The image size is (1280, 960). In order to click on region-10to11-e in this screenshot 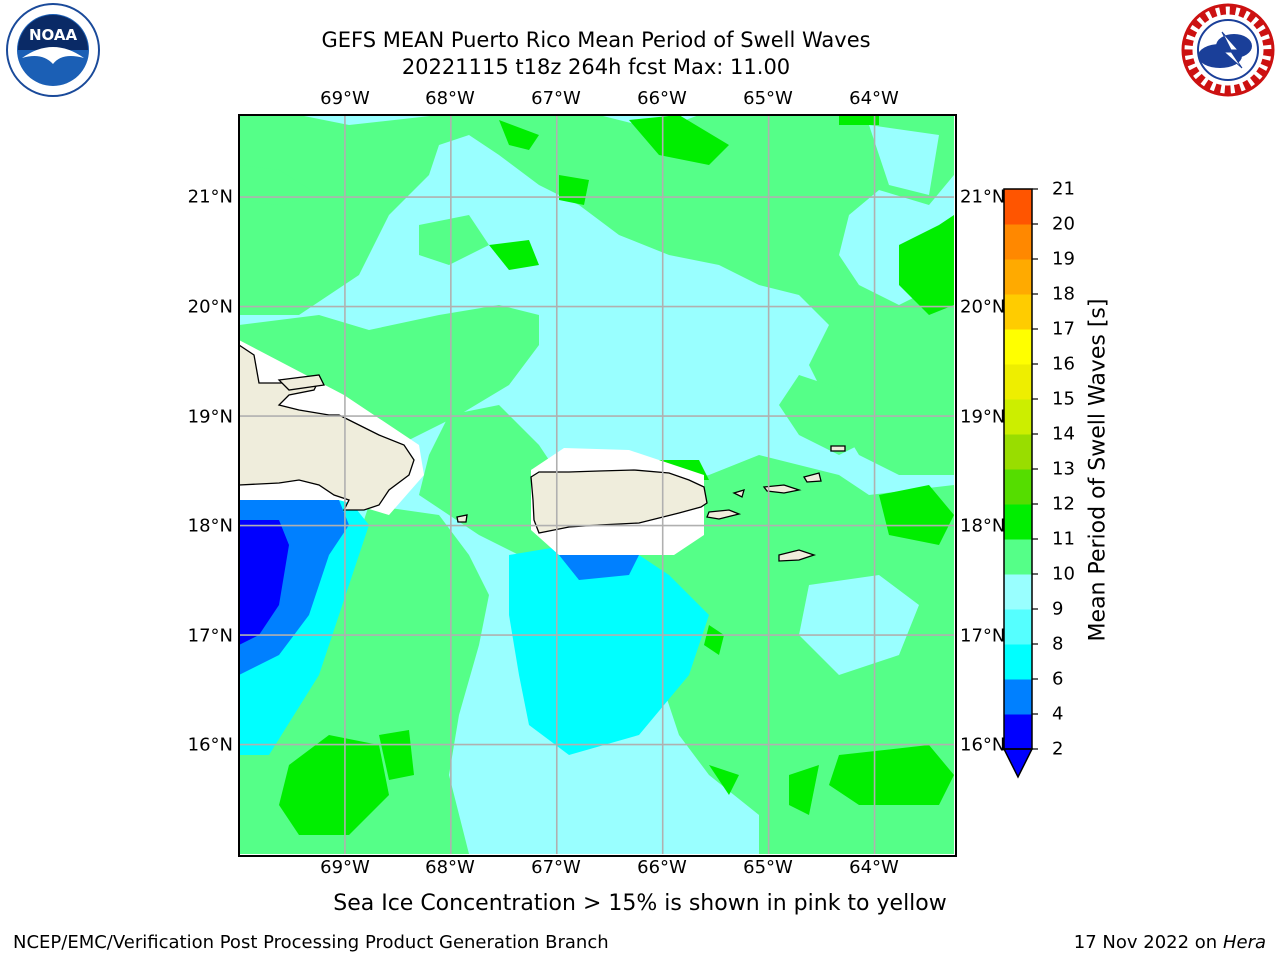, I will do `click(514, 255)`.